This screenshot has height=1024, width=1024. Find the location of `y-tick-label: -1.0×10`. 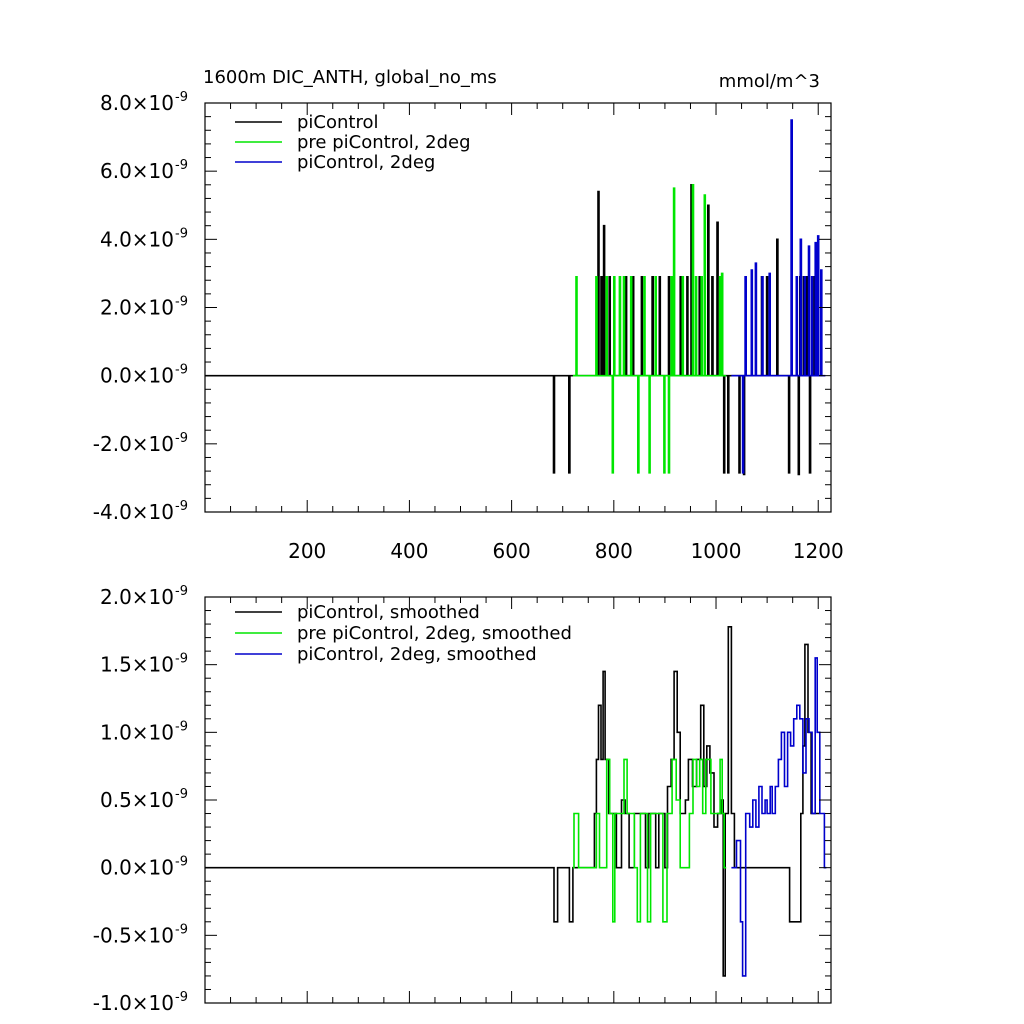

y-tick-label: -1.0×10 is located at coordinates (133, 1003).